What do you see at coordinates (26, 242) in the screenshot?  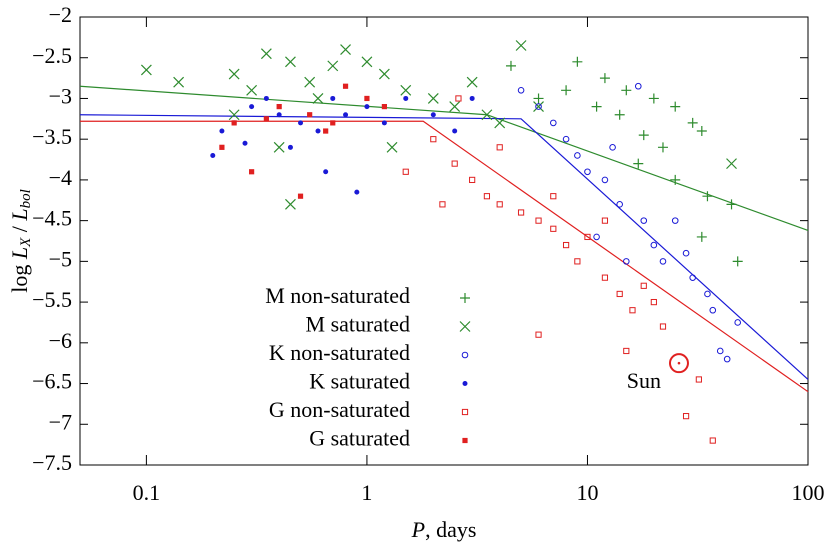 I see `y-label-part: X` at bounding box center [26, 242].